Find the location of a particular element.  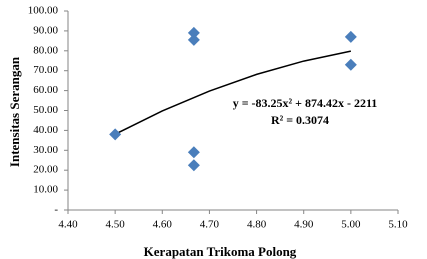

y-tick-label: 40.00 is located at coordinates (45, 130).